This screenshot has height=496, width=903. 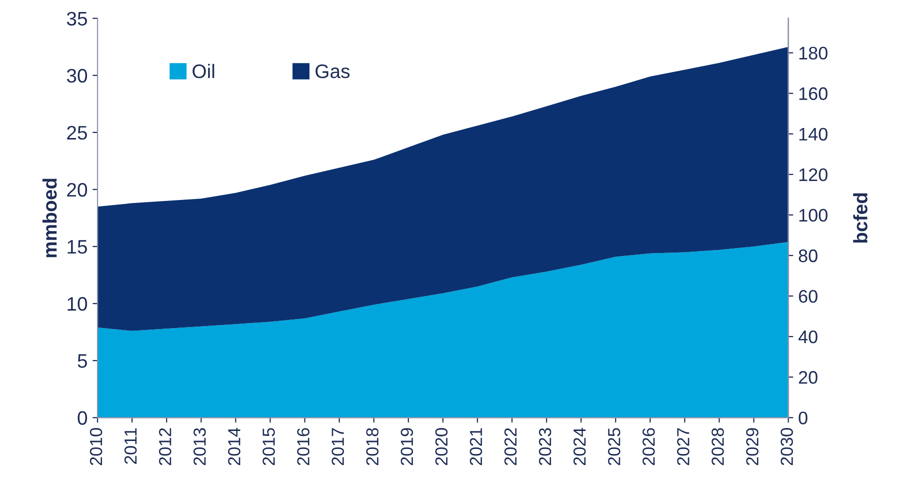 I want to click on y-tick-label: 5, so click(x=82, y=361).